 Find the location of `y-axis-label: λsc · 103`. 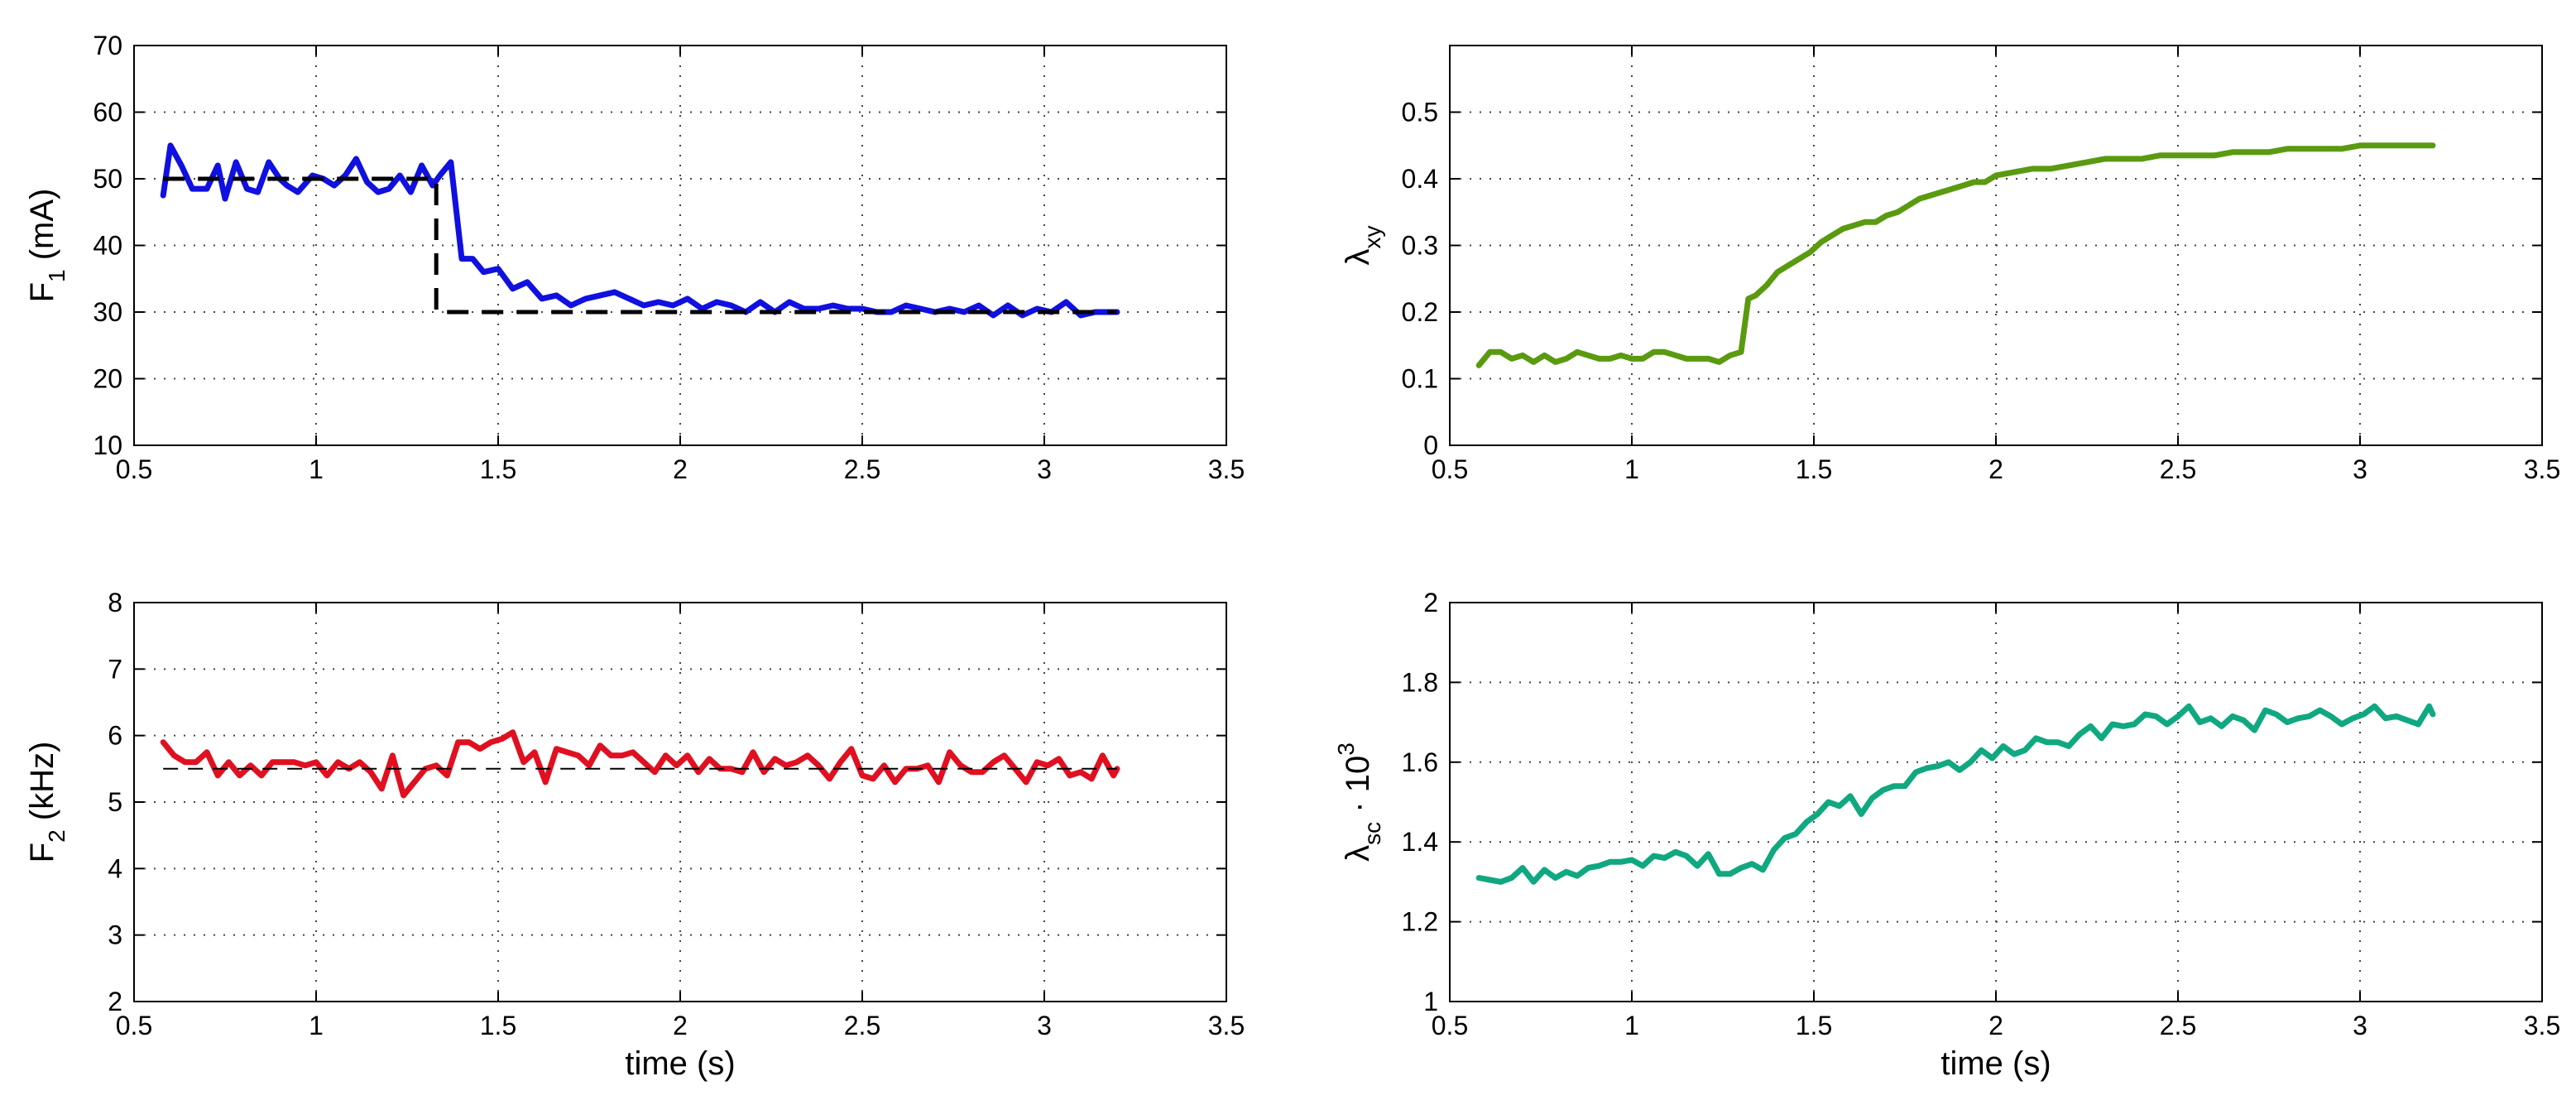

y-axis-label: λsc · 103 is located at coordinates (1359, 802).